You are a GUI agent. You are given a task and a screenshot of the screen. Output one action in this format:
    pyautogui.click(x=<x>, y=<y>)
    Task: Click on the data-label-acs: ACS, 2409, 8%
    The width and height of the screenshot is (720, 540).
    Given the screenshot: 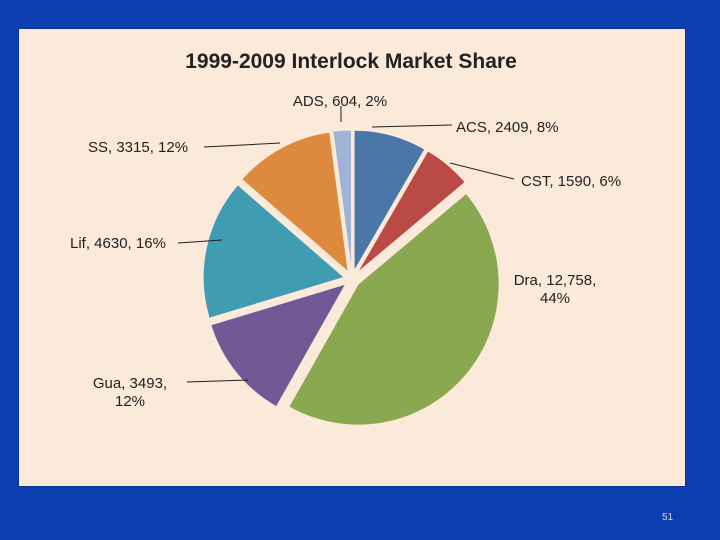 What is the action you would take?
    pyautogui.click(x=507, y=127)
    